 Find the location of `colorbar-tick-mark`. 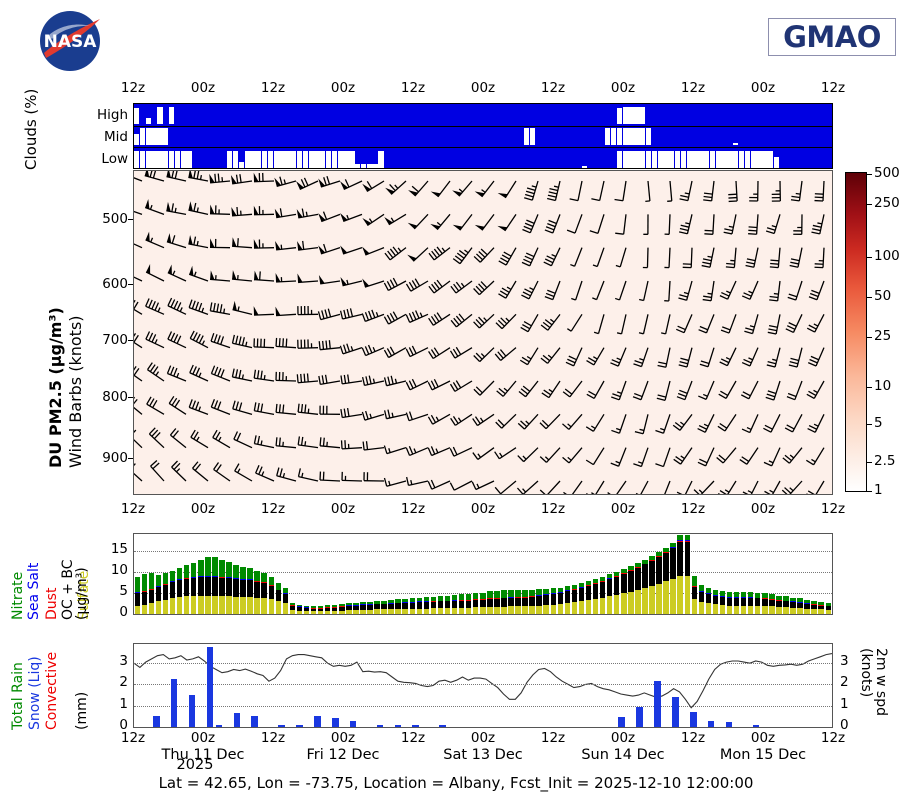

colorbar-tick-mark is located at coordinates (869, 204).